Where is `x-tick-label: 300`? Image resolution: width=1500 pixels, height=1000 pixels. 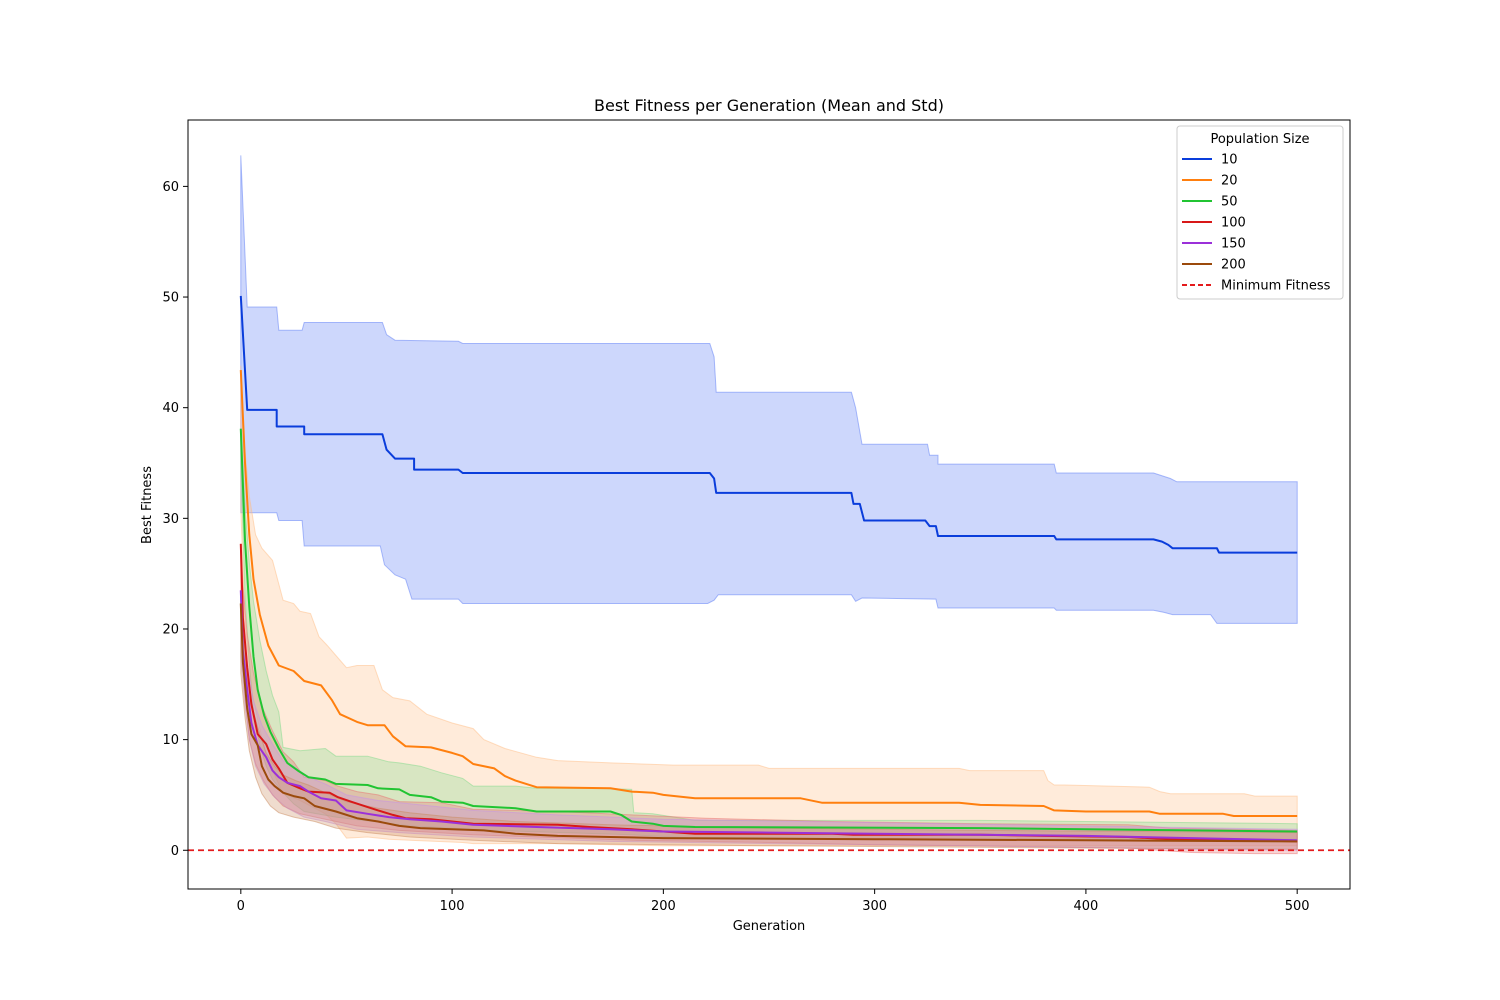
x-tick-label: 300 is located at coordinates (874, 906).